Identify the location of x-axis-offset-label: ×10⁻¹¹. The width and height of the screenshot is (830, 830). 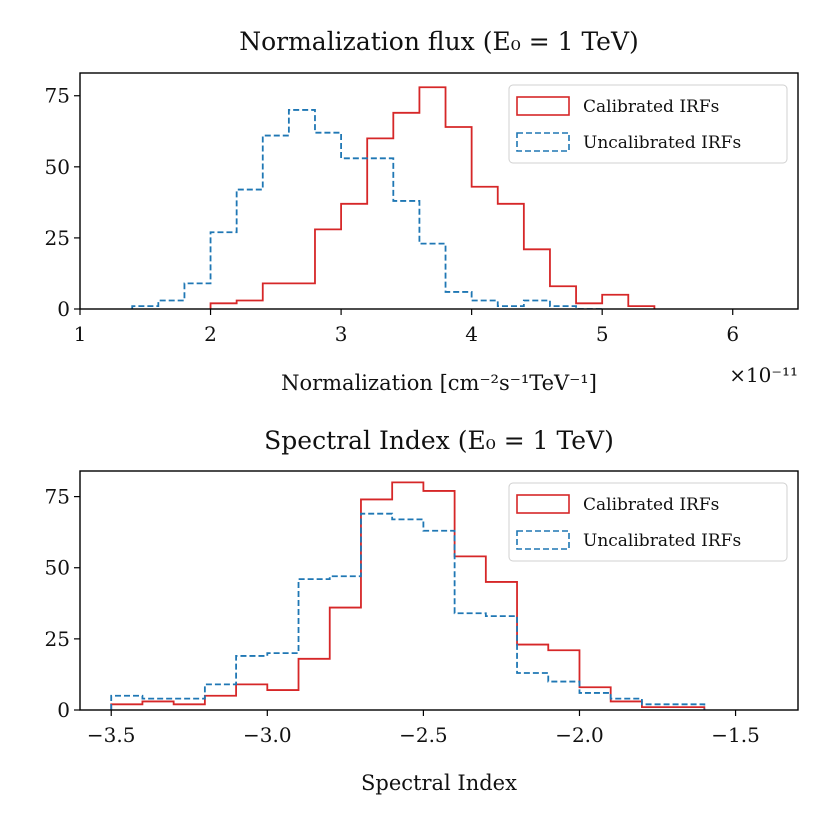
(763, 375).